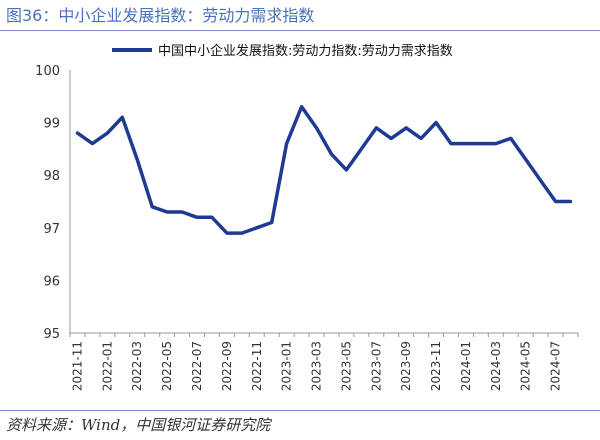 This screenshot has height=440, width=600. I want to click on x-tick-label: 2022-07, so click(197, 366).